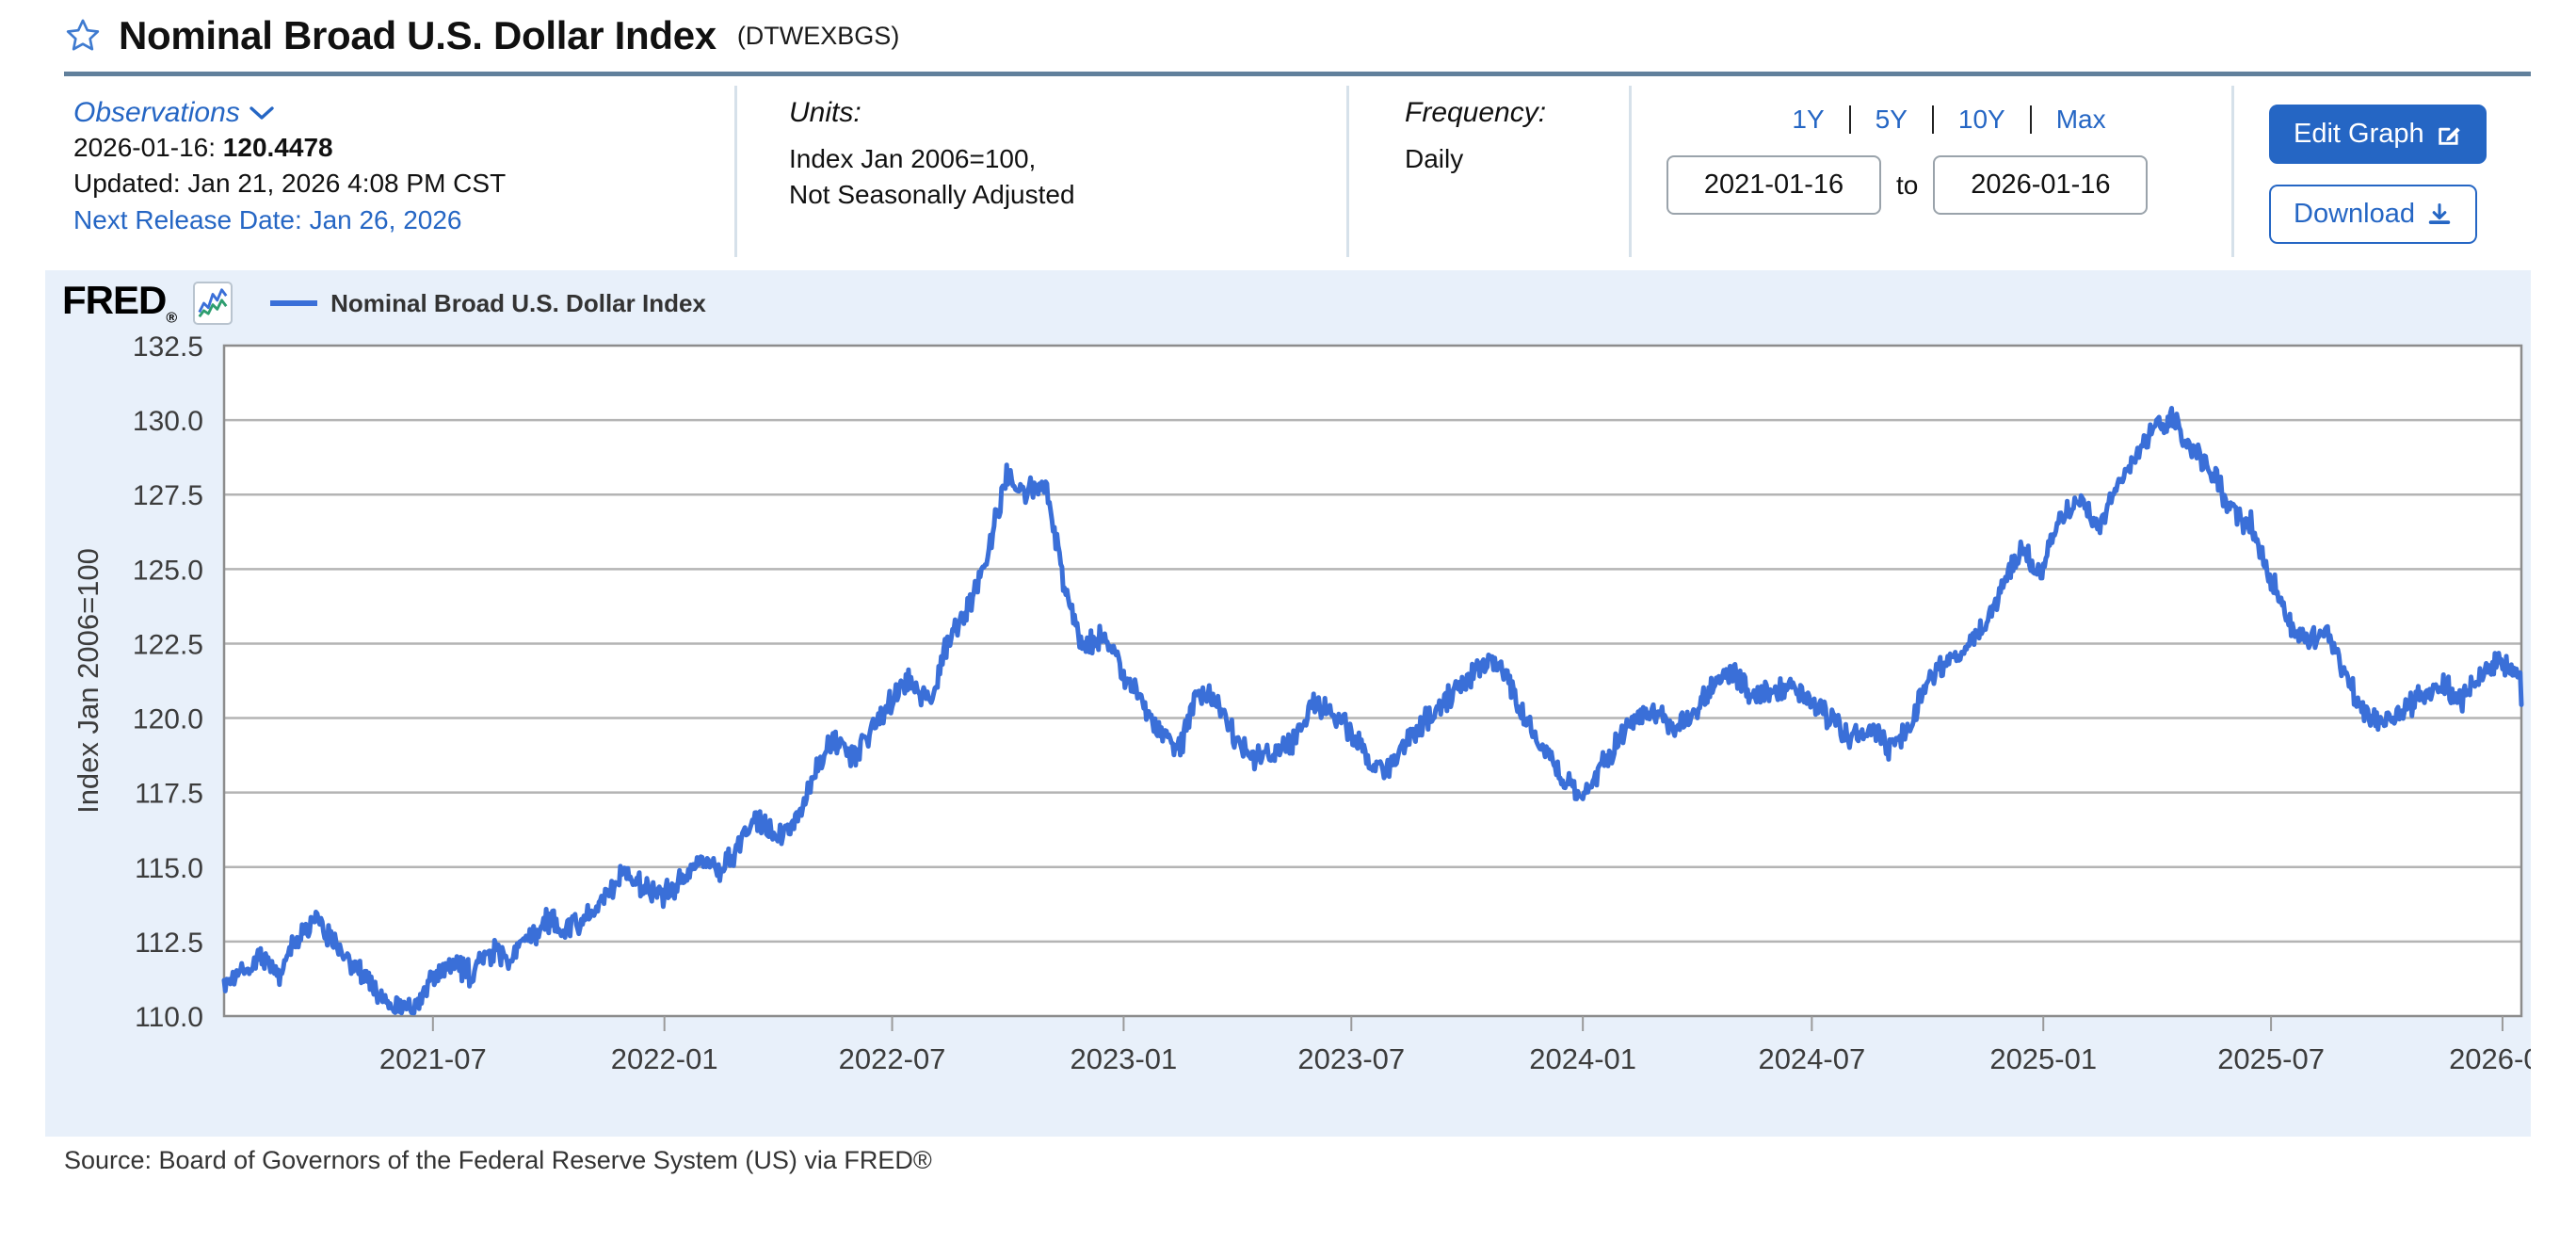  What do you see at coordinates (1981, 119) in the screenshot?
I see `range-10y: 10Y` at bounding box center [1981, 119].